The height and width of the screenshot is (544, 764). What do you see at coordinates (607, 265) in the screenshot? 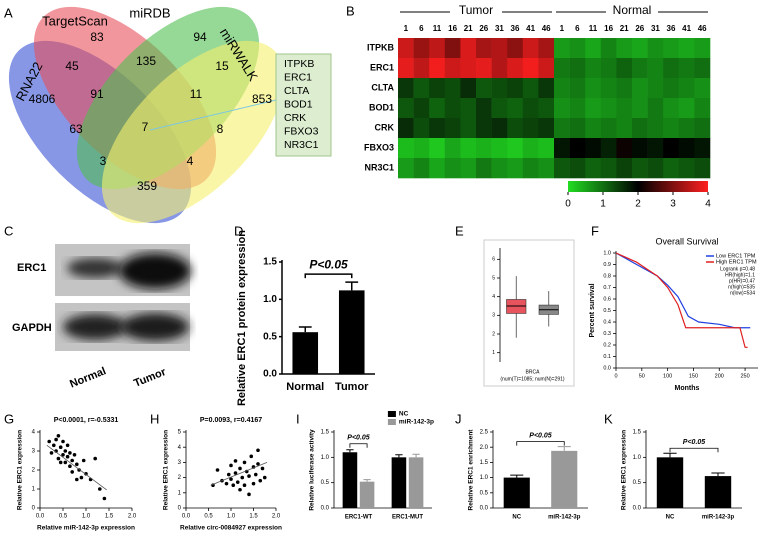
I see `y-tick-label: 0.9` at bounding box center [607, 265].